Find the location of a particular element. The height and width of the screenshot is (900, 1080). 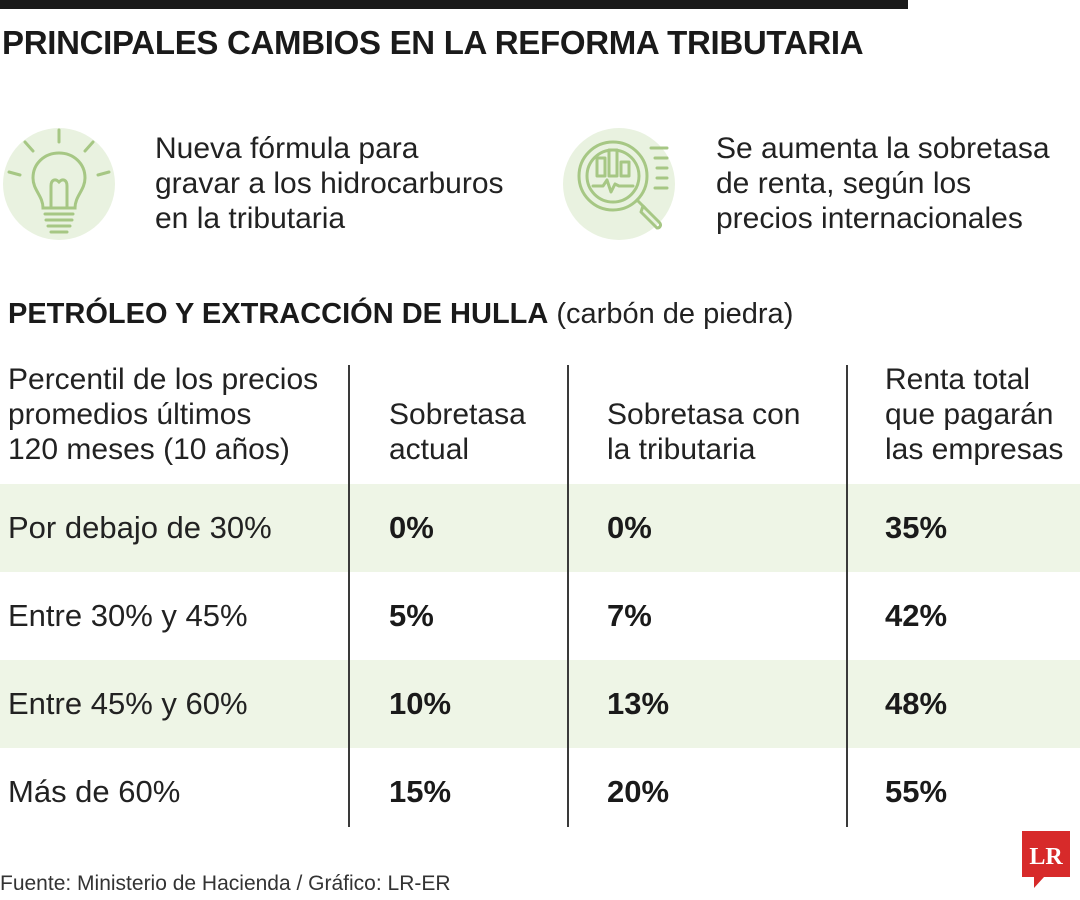

header-line: Sobretasa is located at coordinates (457, 414).